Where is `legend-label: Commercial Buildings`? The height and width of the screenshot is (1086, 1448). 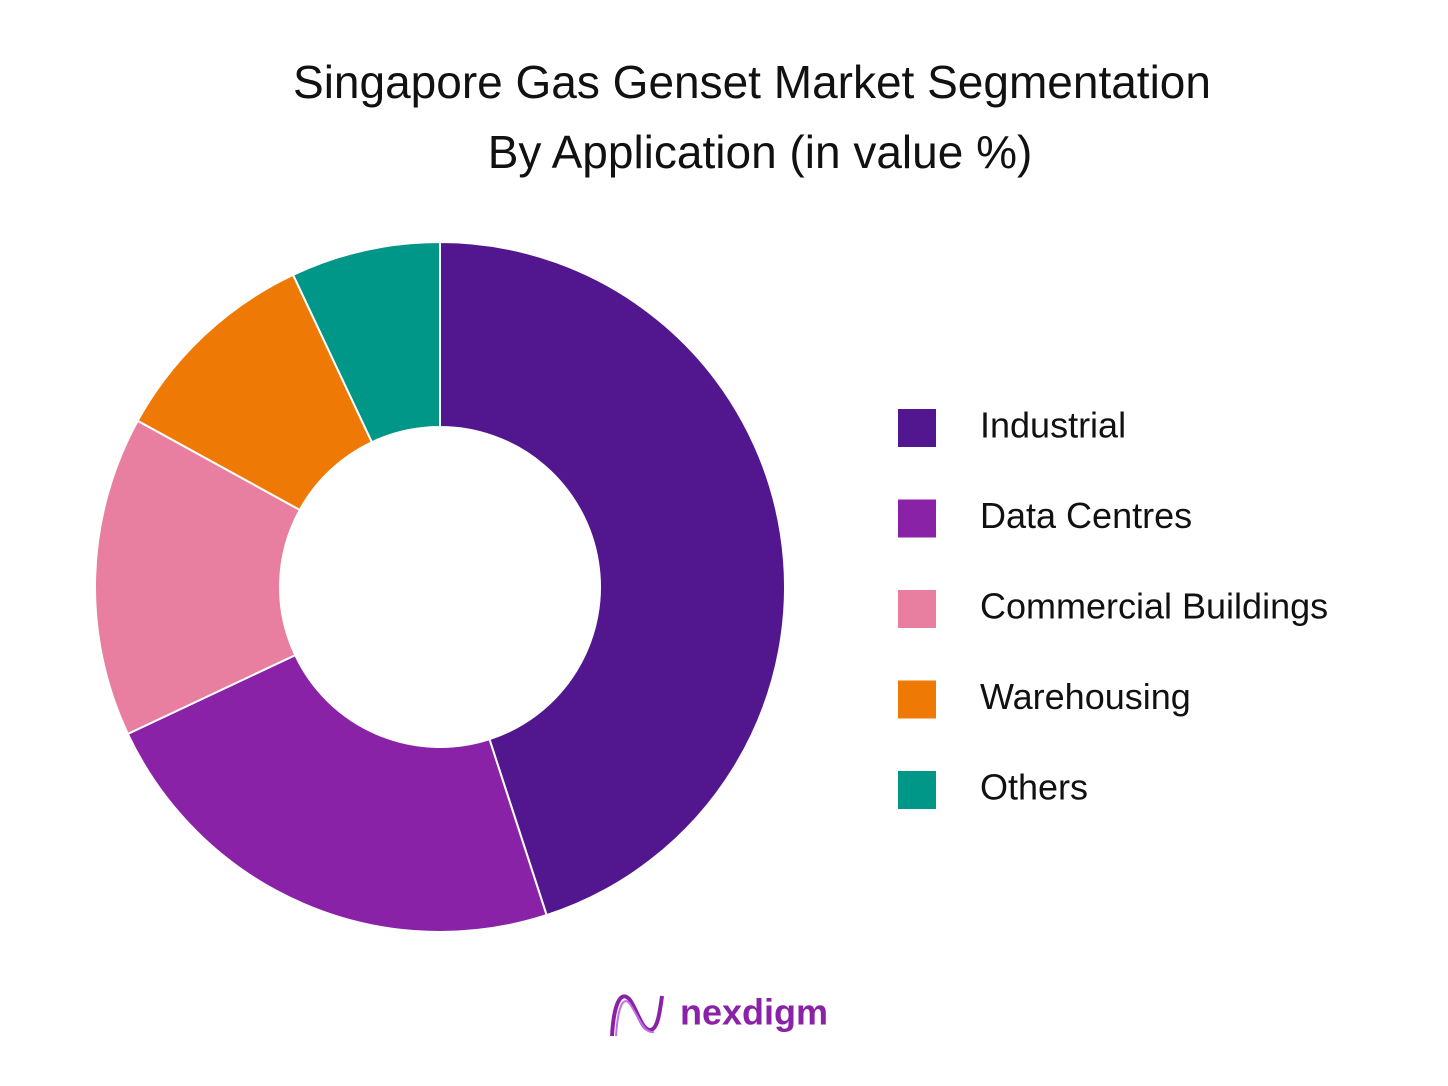
legend-label: Commercial Buildings is located at coordinates (1154, 606).